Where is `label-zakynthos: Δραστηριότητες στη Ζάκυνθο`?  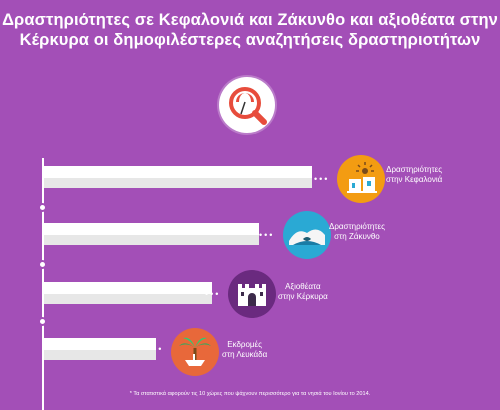 label-zakynthos: Δραστηριότητες στη Ζάκυνθο is located at coordinates (357, 231).